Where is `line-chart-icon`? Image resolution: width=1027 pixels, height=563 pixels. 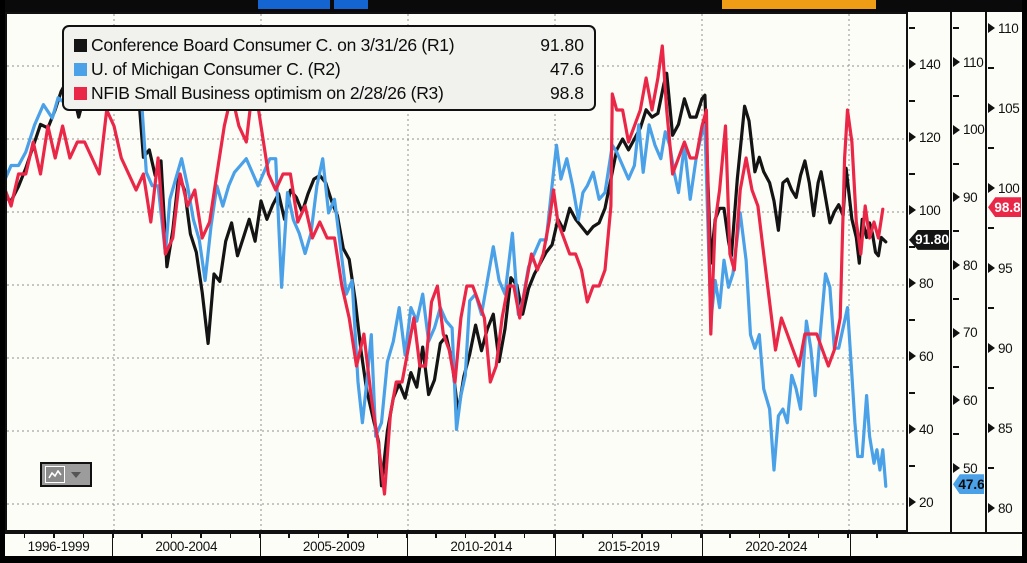
line-chart-icon is located at coordinates (55, 474).